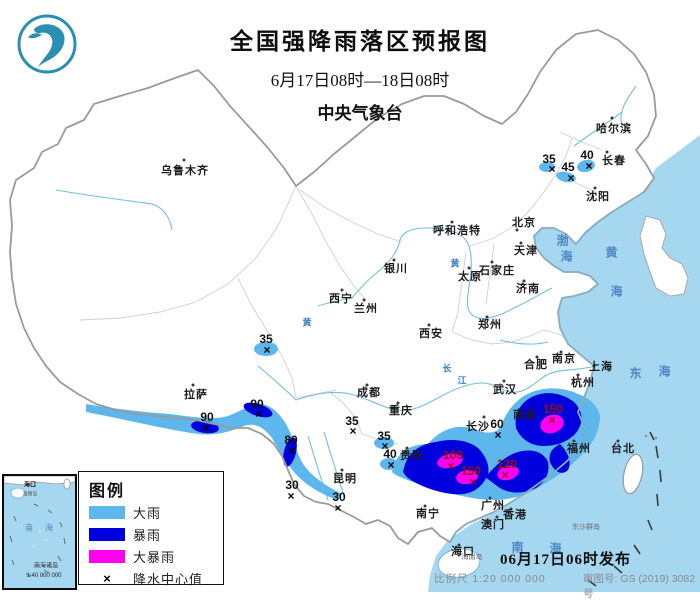 The width and height of the screenshot is (700, 601). What do you see at coordinates (624, 509) in the screenshot?
I see `sea-boundary-dashes` at bounding box center [624, 509].